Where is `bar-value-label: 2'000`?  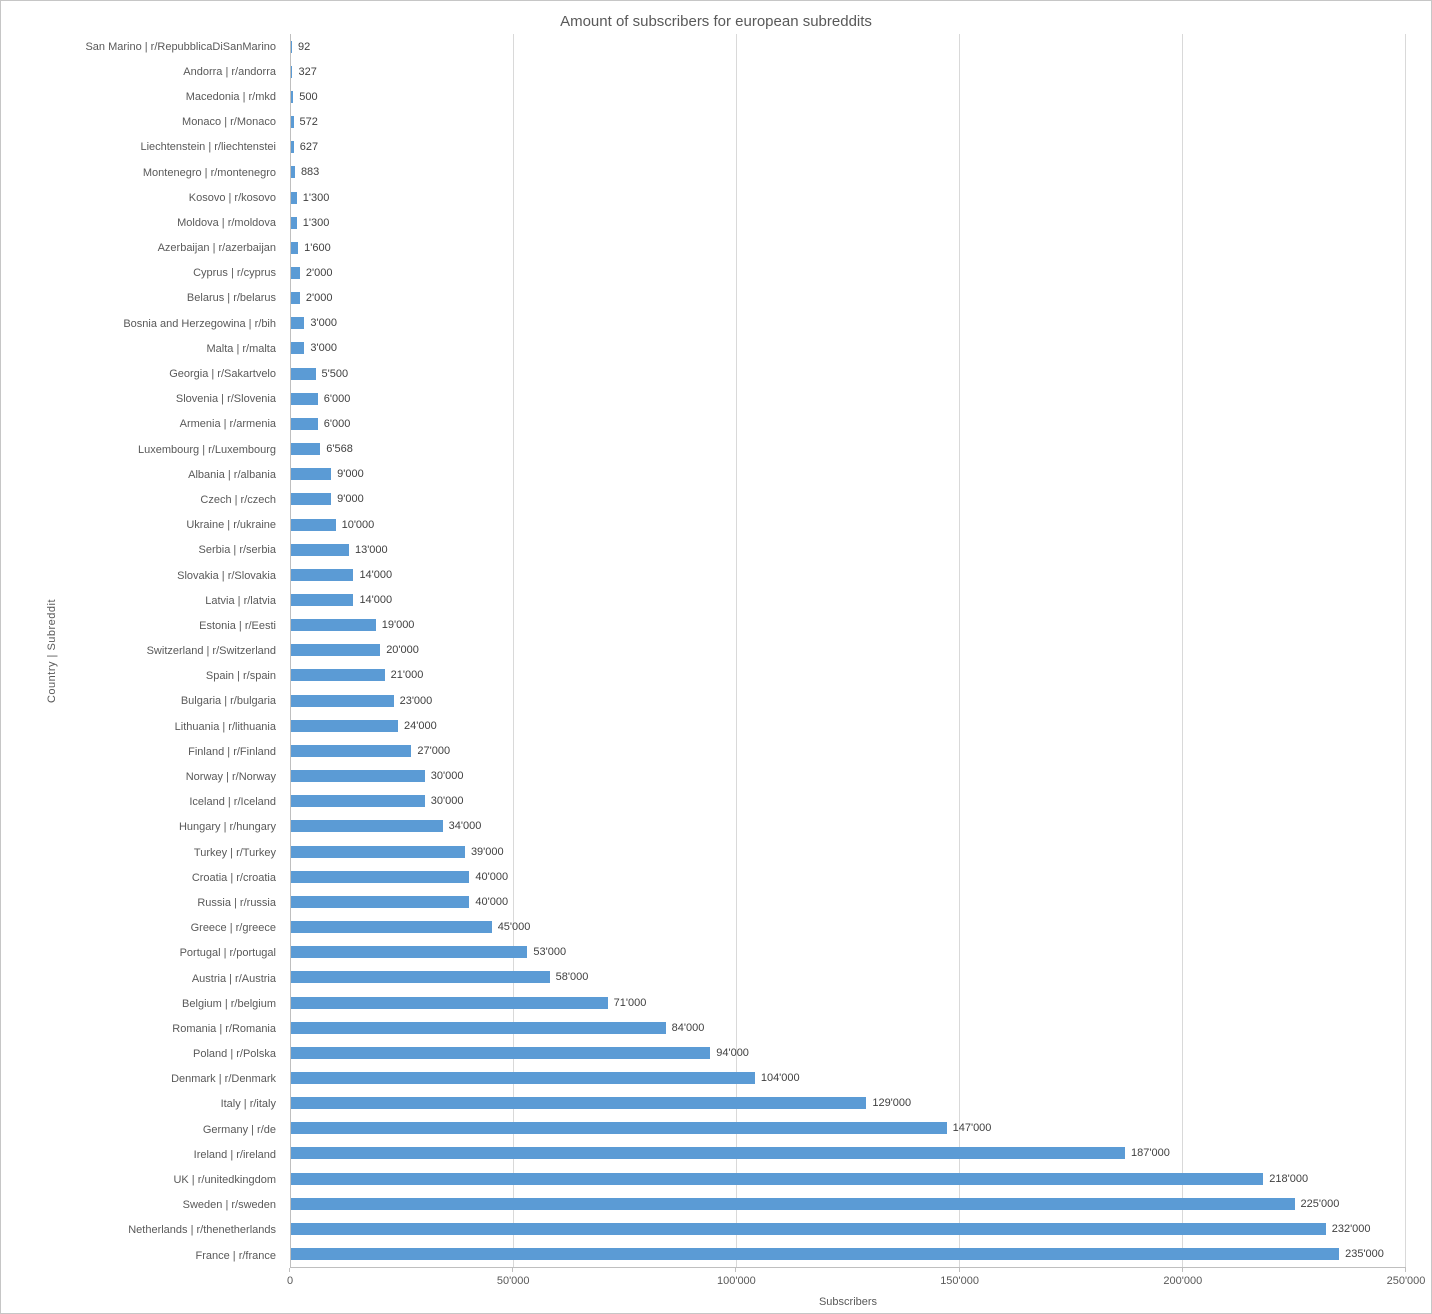
bar-value-label: 2'000 is located at coordinates (319, 298).